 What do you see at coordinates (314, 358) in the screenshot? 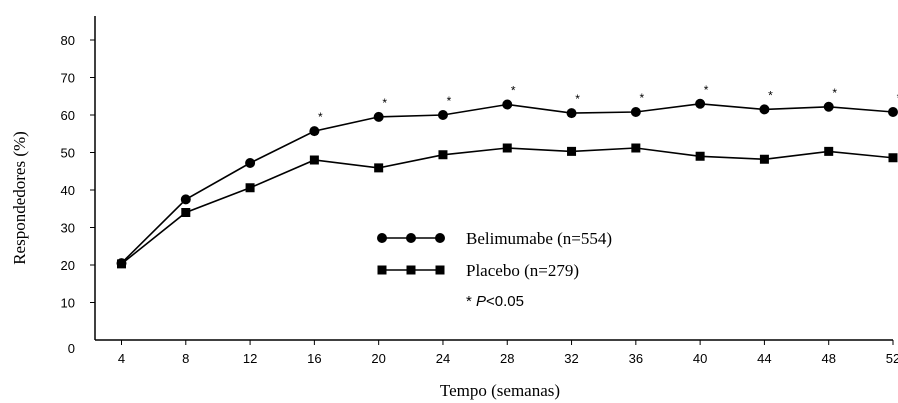
I see `x-tick-label: 16` at bounding box center [314, 358].